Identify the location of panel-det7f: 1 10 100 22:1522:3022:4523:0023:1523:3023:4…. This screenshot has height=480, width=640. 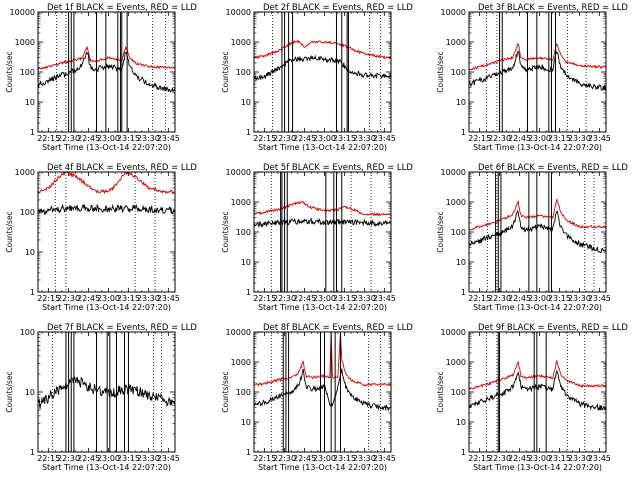
(101, 397).